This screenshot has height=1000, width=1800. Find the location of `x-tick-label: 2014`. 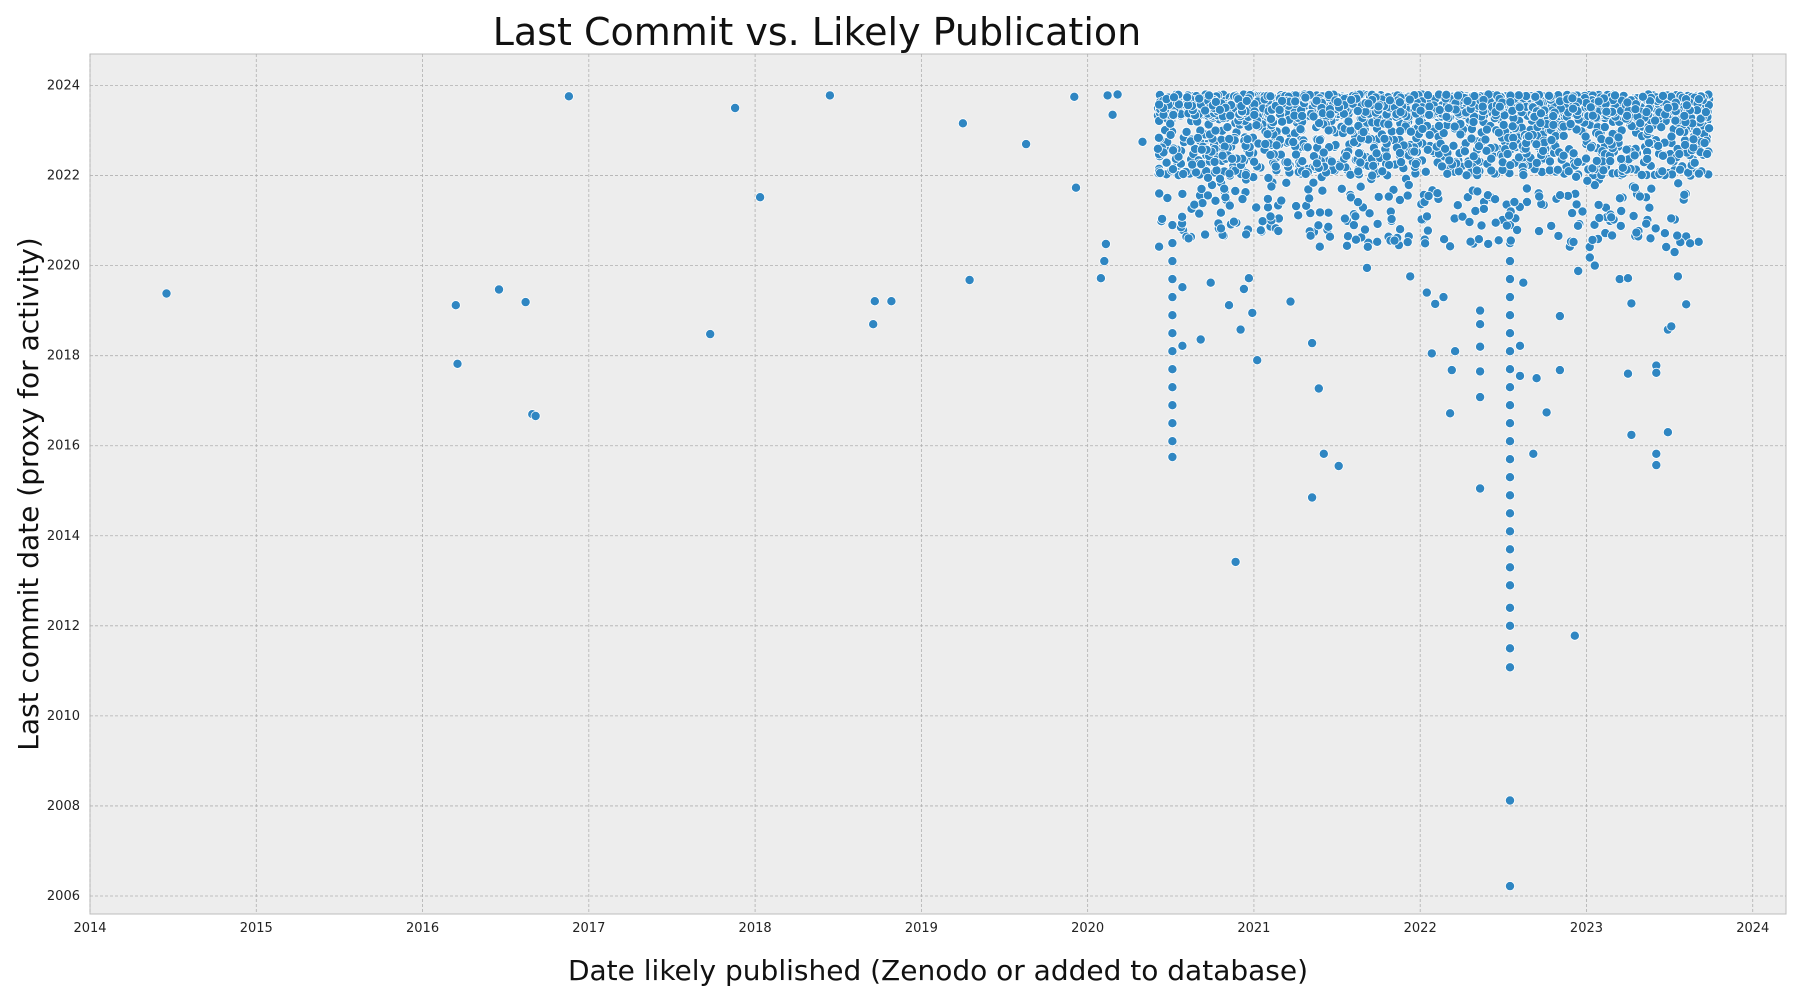

x-tick-label: 2014 is located at coordinates (89, 928).